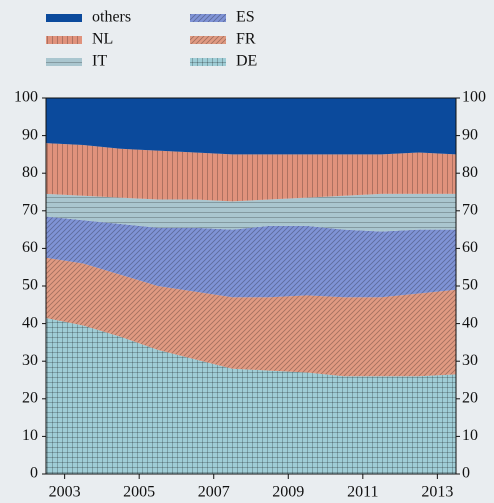 The image size is (494, 503). What do you see at coordinates (214, 492) in the screenshot?
I see `x-tick-label: 2007` at bounding box center [214, 492].